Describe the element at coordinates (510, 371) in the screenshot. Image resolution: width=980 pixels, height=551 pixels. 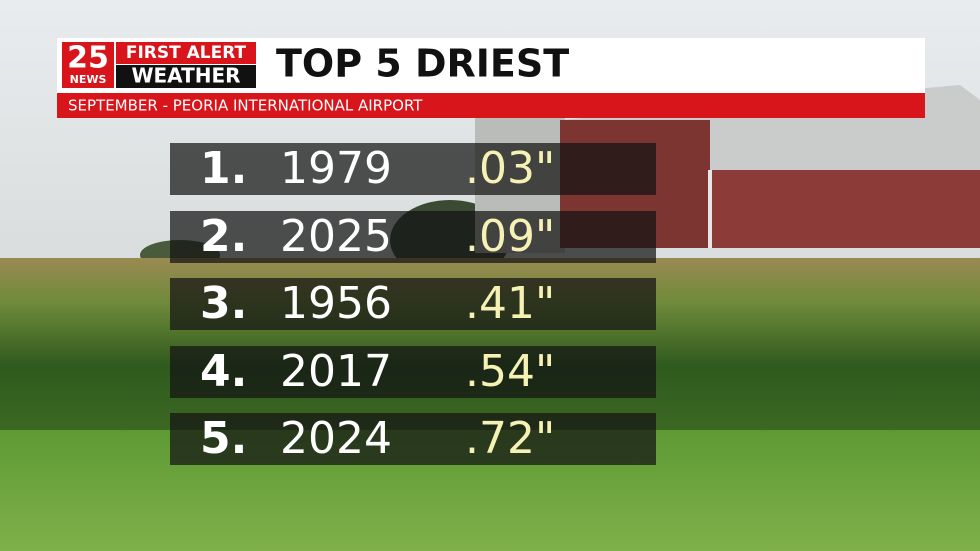
I see `cell-amount: .54"` at that location.